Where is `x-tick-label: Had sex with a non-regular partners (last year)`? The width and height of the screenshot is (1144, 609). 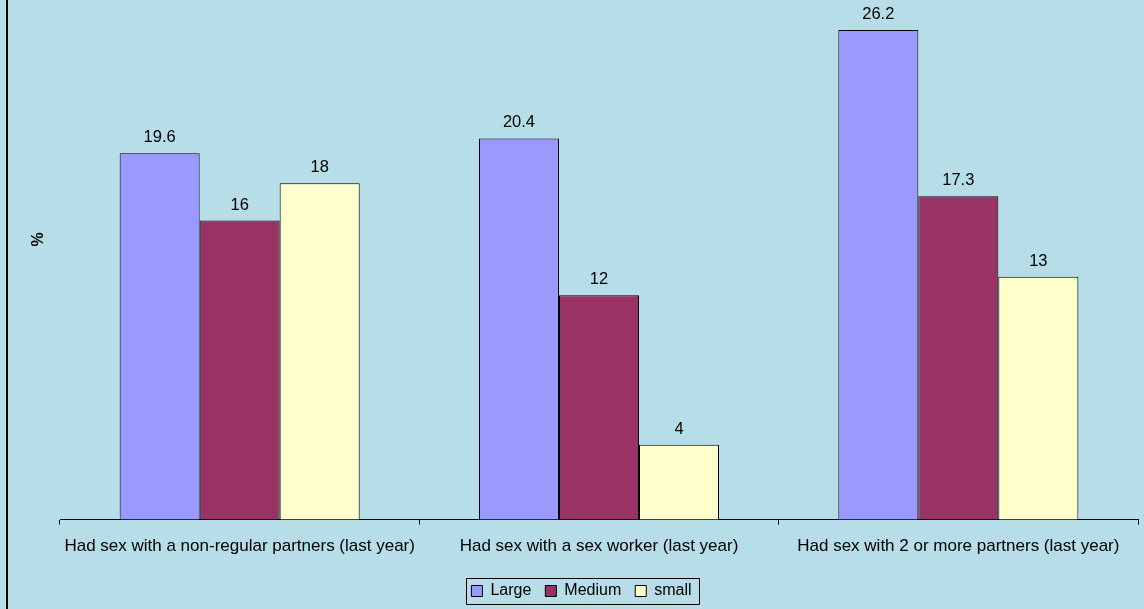
x-tick-label: Had sex with a non-regular partners (last year) is located at coordinates (239, 546).